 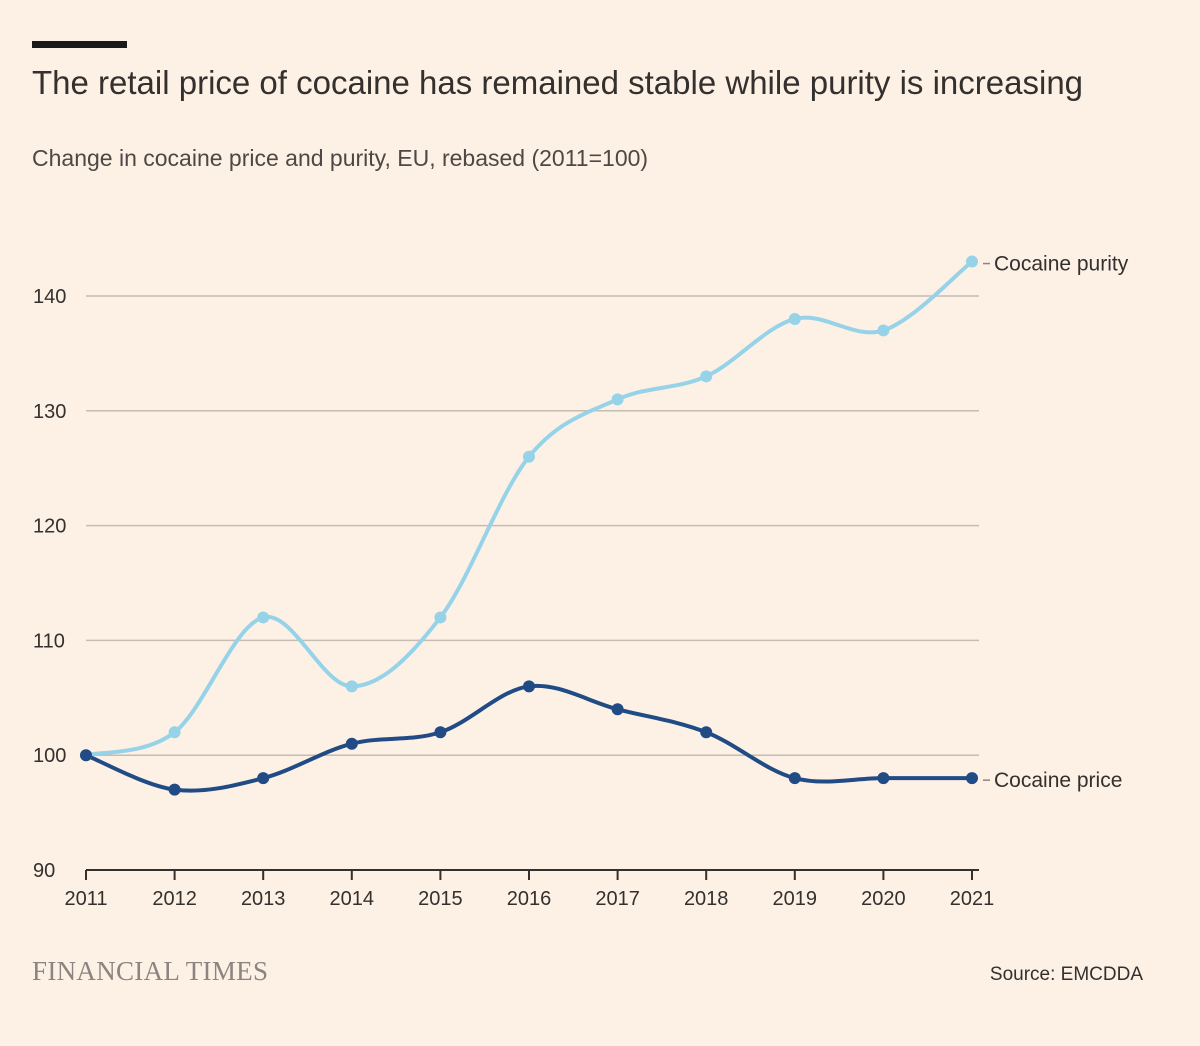 I want to click on x-tick-label-2012: 2012, so click(x=174, y=899).